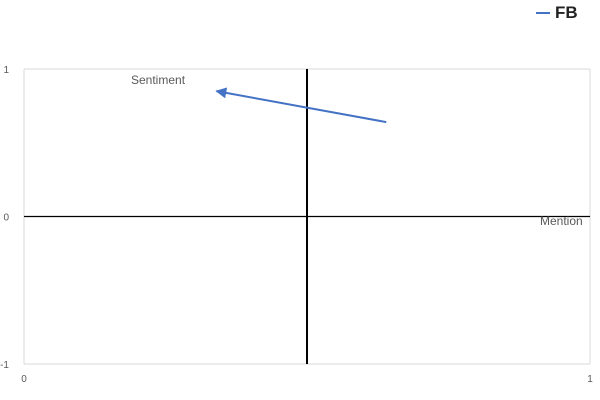  Describe the element at coordinates (561, 221) in the screenshot. I see `x-axis-title: Mention` at that location.